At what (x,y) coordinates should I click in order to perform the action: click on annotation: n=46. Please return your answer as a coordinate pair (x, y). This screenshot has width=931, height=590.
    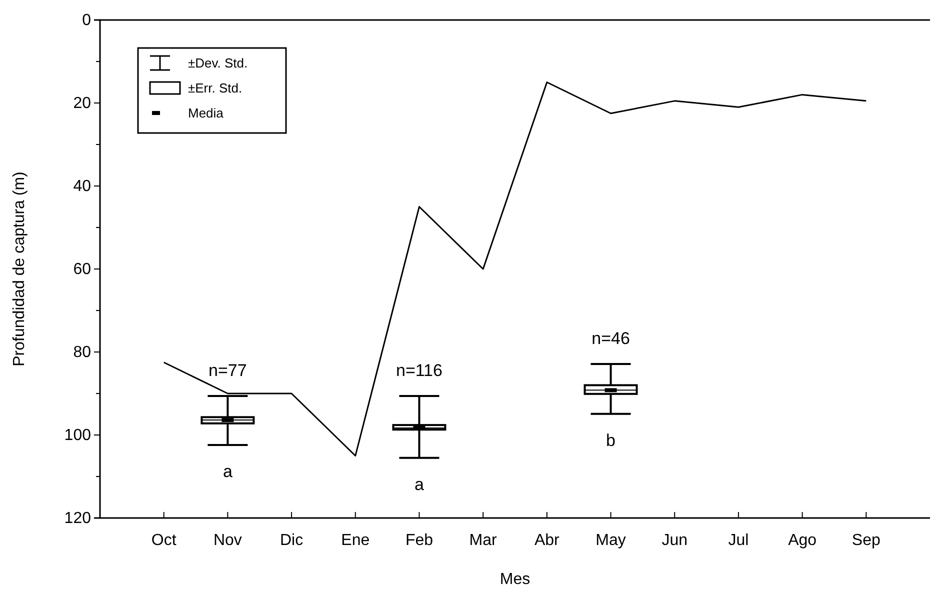
    Looking at the image, I should click on (611, 338).